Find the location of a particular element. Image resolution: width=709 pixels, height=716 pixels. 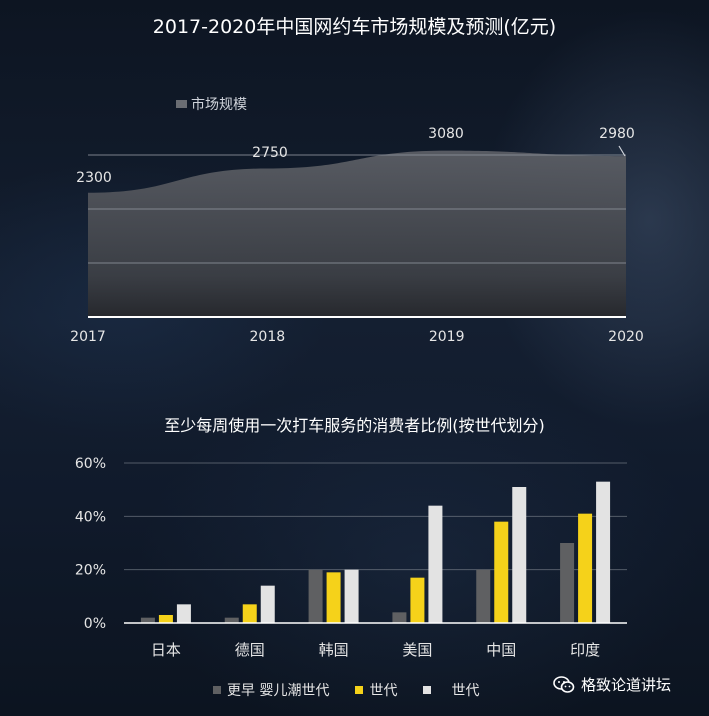

chart2-ytick-label: 60% is located at coordinates (90, 464).